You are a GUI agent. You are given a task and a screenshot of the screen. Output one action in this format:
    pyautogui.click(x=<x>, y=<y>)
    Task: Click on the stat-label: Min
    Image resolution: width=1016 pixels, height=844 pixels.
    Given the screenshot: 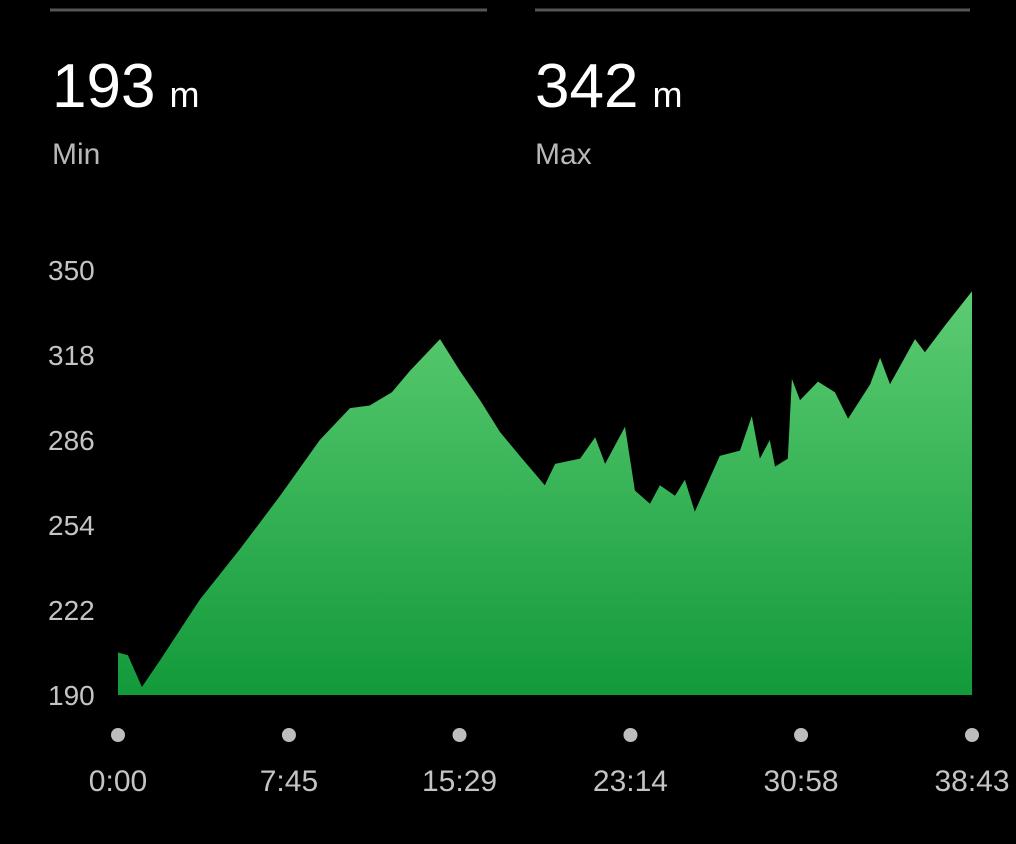 What is the action you would take?
    pyautogui.click(x=76, y=154)
    